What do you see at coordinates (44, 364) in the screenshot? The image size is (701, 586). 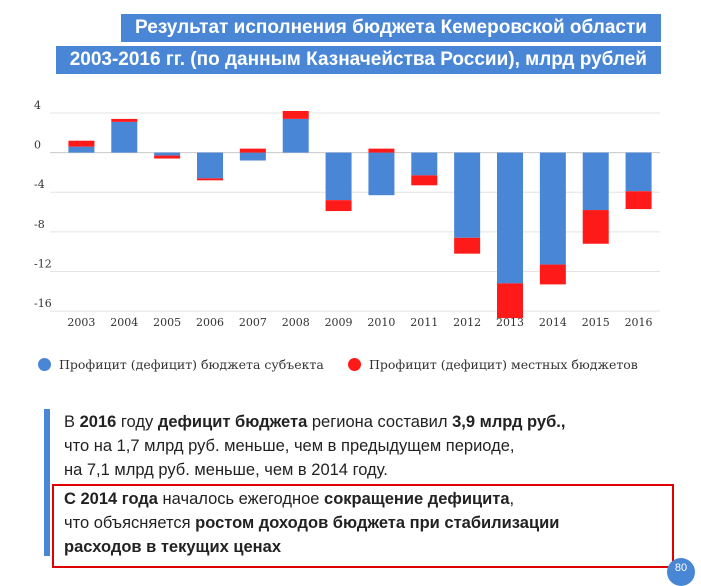 I see `legend-dot-blue` at bounding box center [44, 364].